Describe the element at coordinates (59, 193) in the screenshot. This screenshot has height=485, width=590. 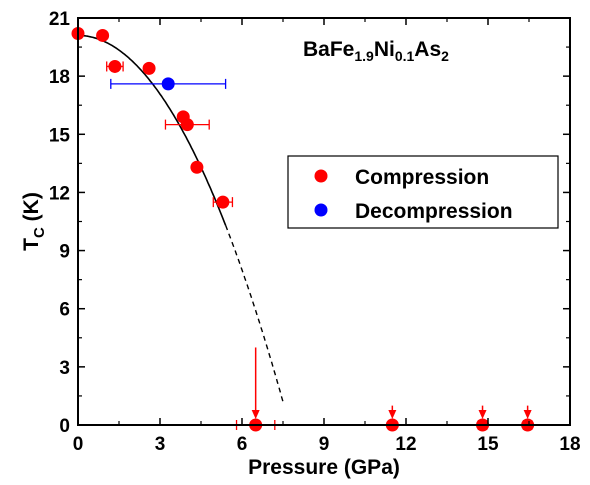
I see `y-tick-label: 12` at that location.